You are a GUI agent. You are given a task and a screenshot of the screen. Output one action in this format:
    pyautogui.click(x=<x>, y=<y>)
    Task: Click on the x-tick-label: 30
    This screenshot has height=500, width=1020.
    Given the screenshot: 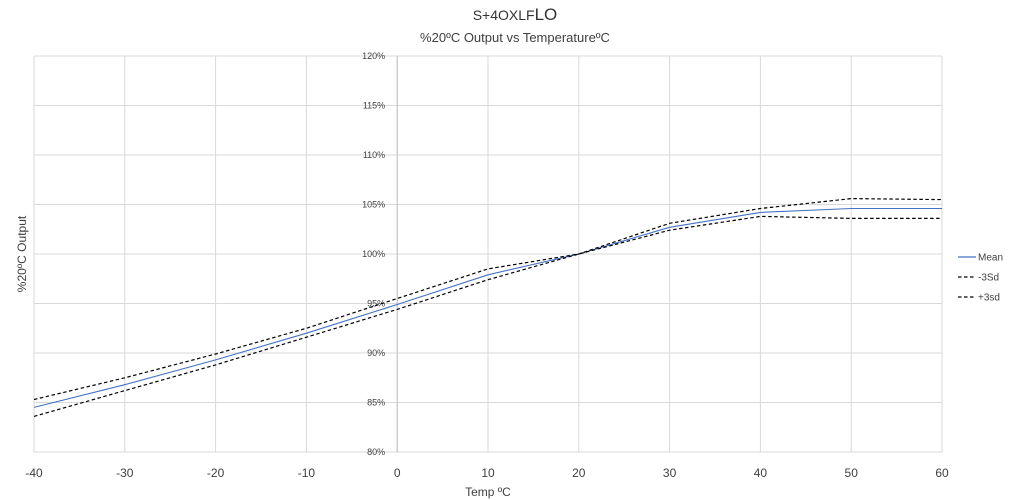 What is the action you would take?
    pyautogui.click(x=670, y=473)
    